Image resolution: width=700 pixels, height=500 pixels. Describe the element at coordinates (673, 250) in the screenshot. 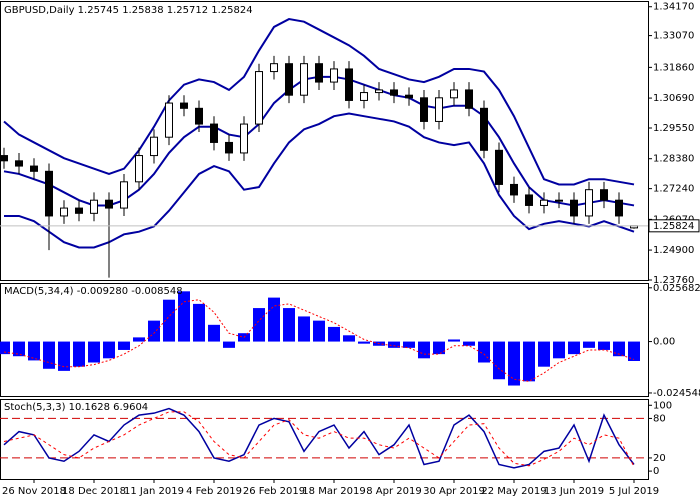

I see `y-tick-label: 1.24900` at that location.